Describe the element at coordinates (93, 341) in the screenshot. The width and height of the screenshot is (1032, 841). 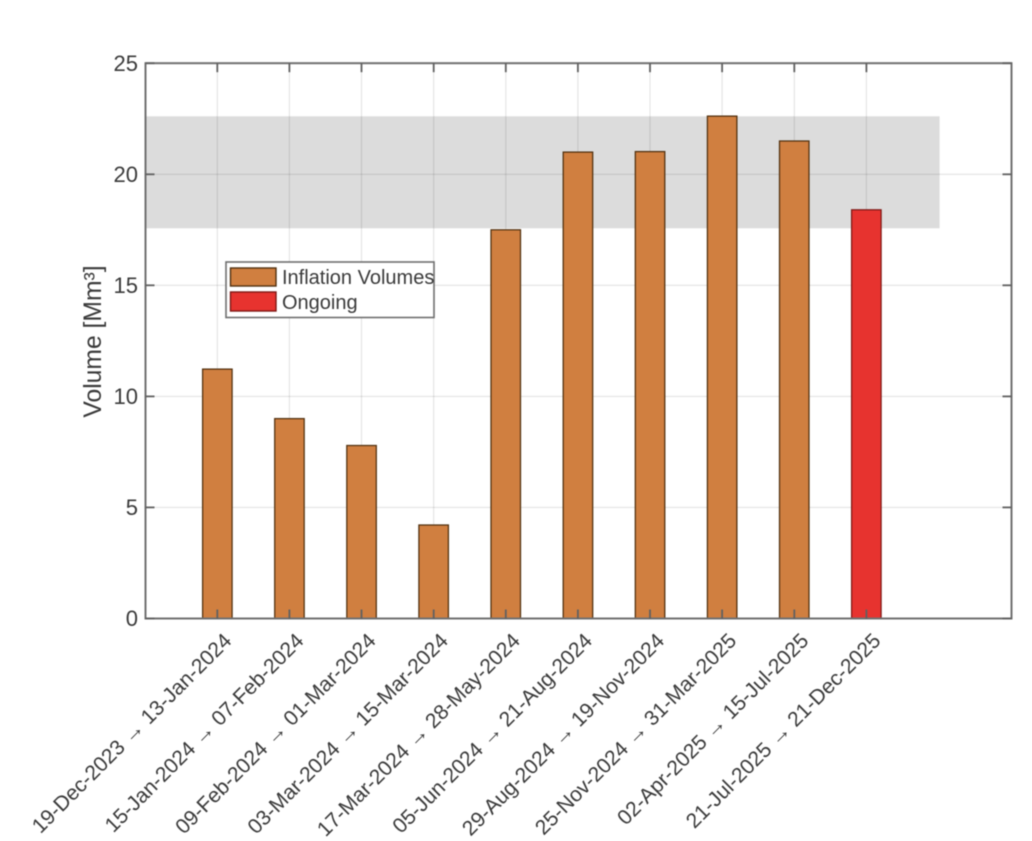
I see `svg-text: Volume [Mm³]` at that location.